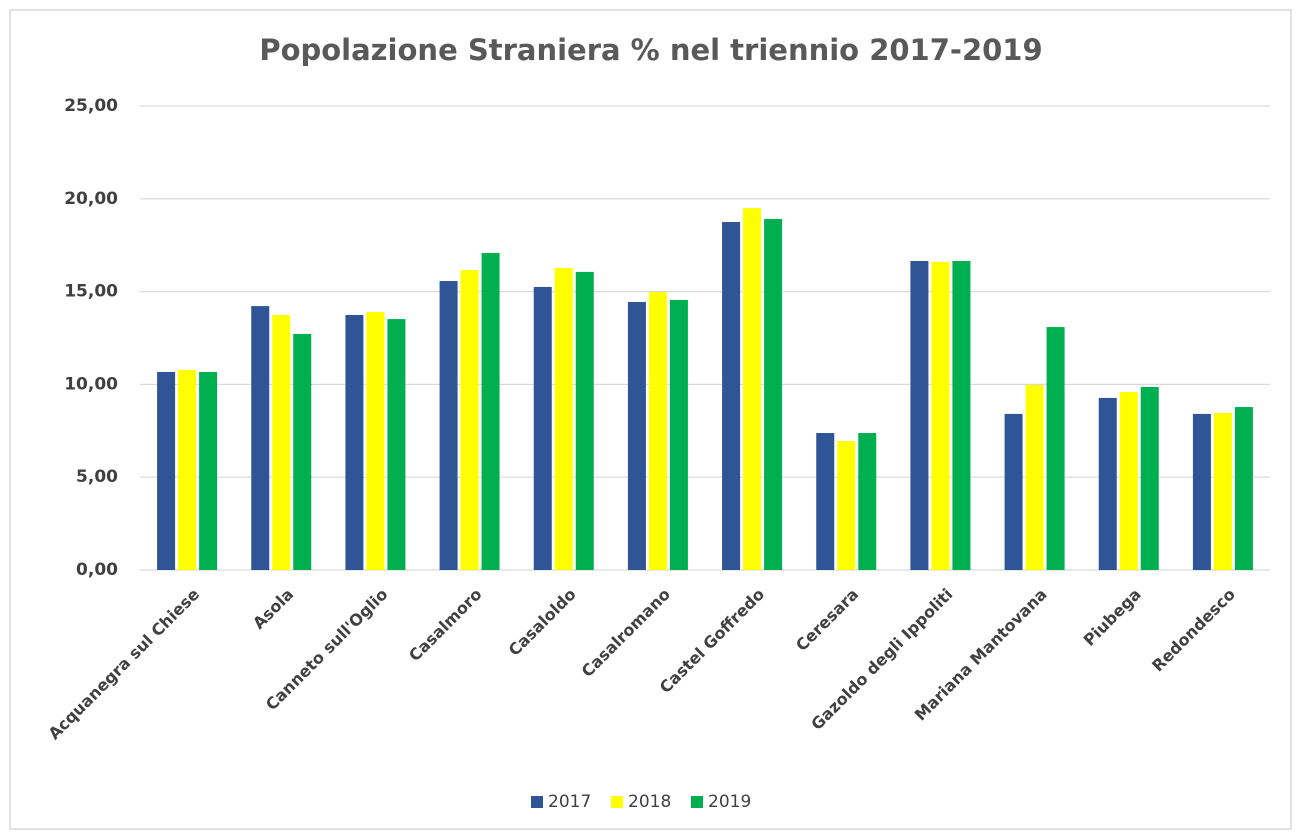 This screenshot has height=839, width=1301. What do you see at coordinates (569, 802) in the screenshot?
I see `legend-label: 2017` at bounding box center [569, 802].